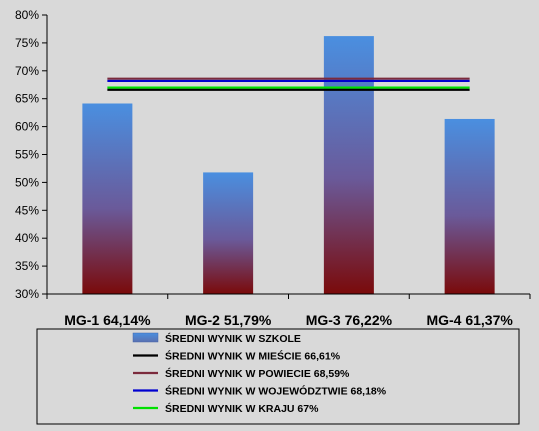 This screenshot has width=539, height=431. What do you see at coordinates (107, 320) in the screenshot?
I see `x-tick-label: MG-1 64,14%` at bounding box center [107, 320].